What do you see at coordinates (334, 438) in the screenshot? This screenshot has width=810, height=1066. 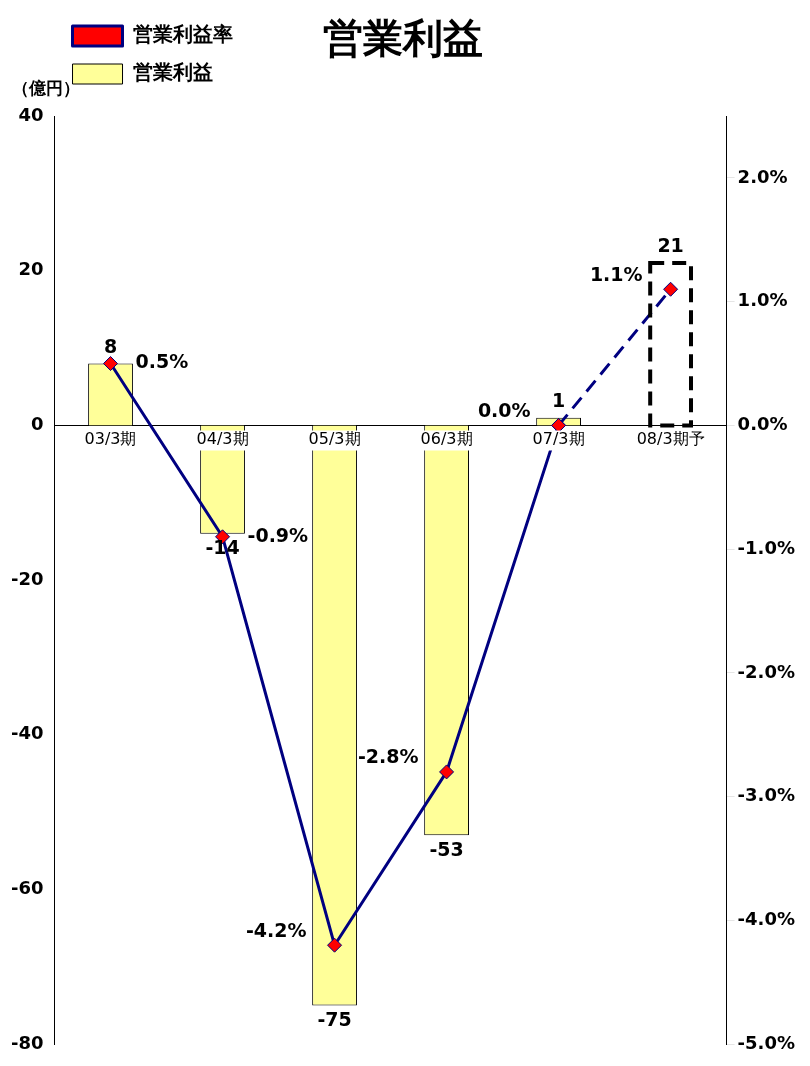 I see `x-tick-label: 05/3期` at bounding box center [334, 438].